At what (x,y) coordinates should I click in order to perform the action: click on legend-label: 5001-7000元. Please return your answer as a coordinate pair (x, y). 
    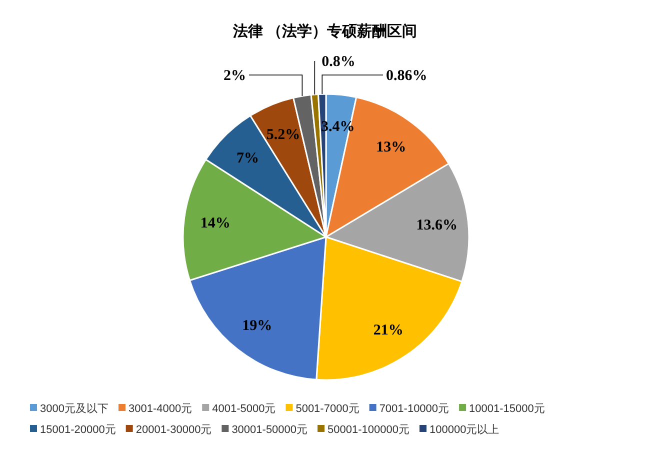
    Looking at the image, I should click on (328, 409).